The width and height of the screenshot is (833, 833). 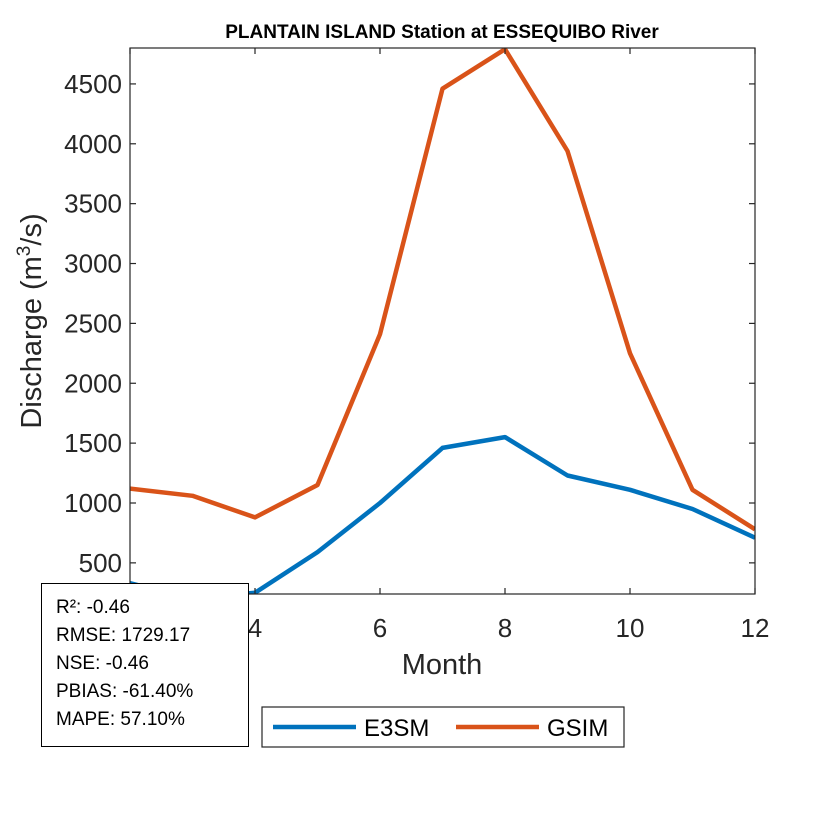 I want to click on y-tick-label: 3000, so click(x=93, y=264).